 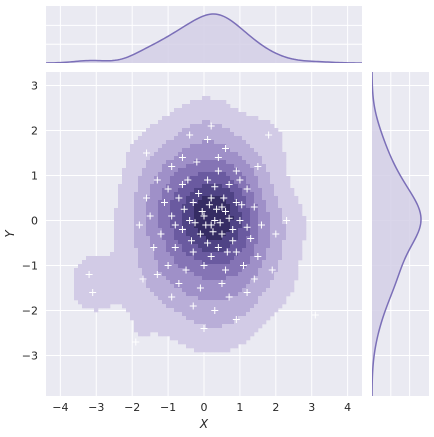 I want to click on y-tick-label: −2, so click(x=30, y=311).